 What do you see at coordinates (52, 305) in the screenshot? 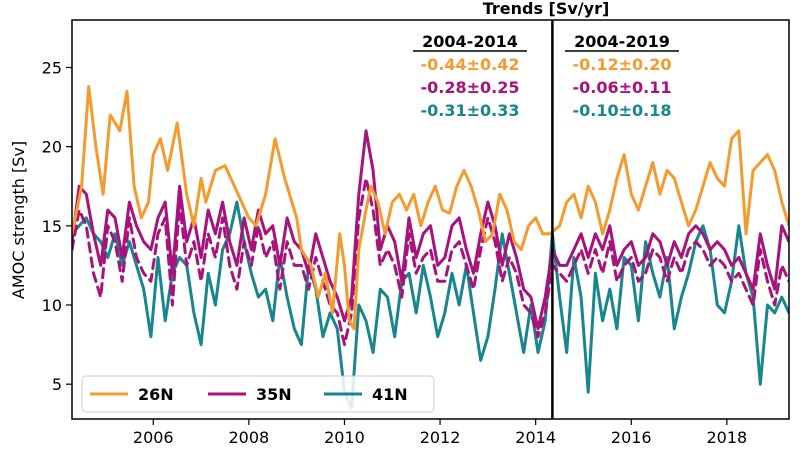
I see `y-tick-label: 10` at bounding box center [52, 305].